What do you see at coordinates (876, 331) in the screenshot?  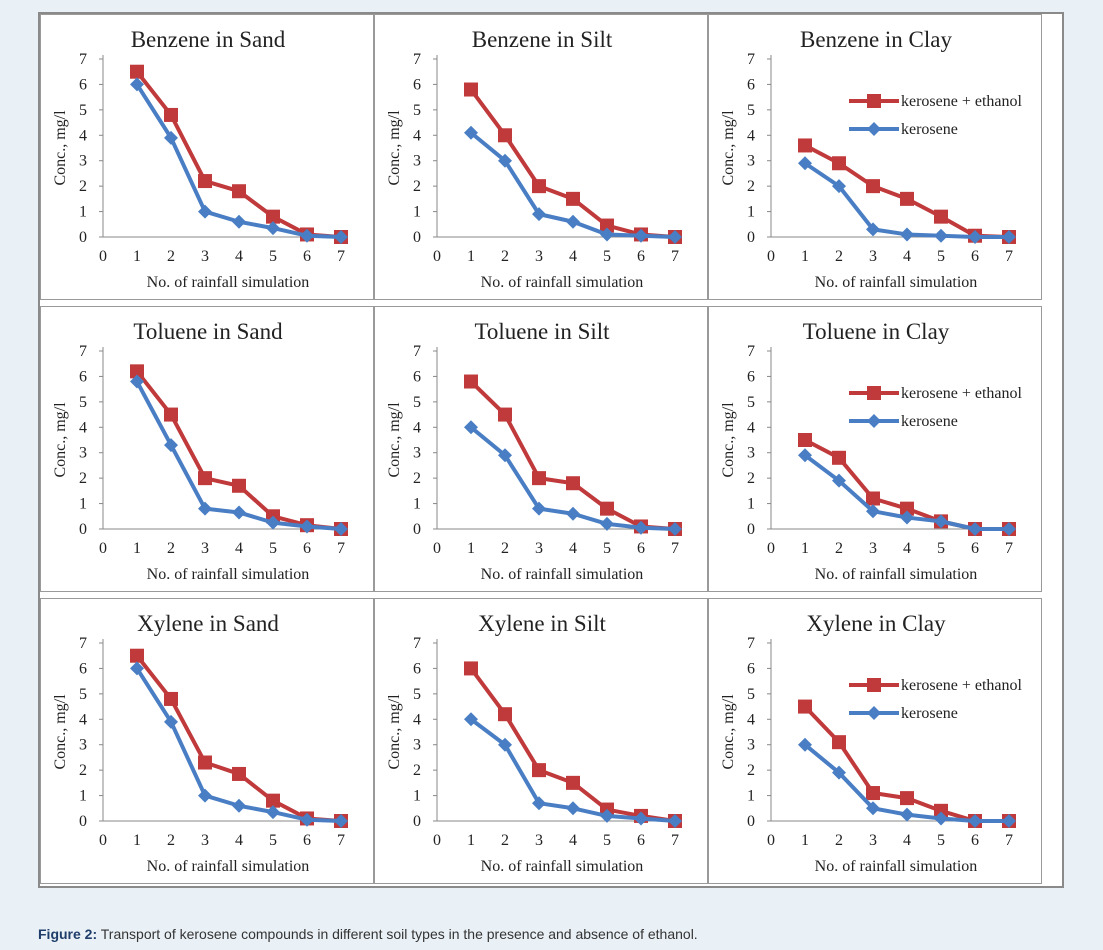 I see `chart-title: Toluene in Clay` at bounding box center [876, 331].